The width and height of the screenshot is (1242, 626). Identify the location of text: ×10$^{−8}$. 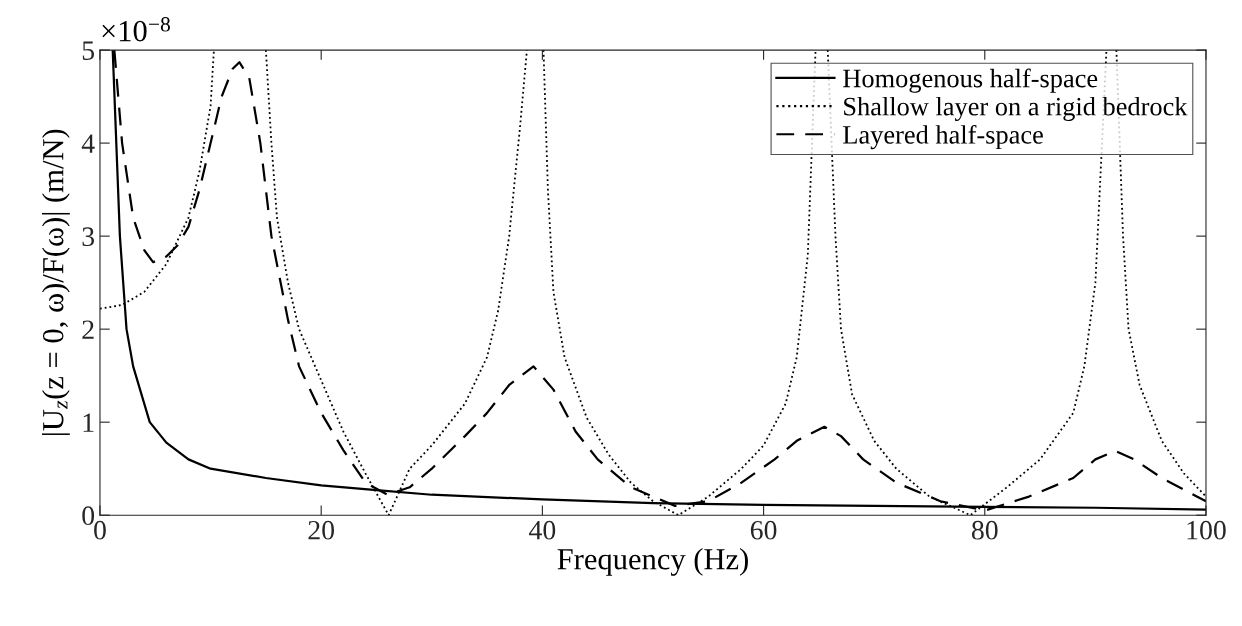
(136, 29).